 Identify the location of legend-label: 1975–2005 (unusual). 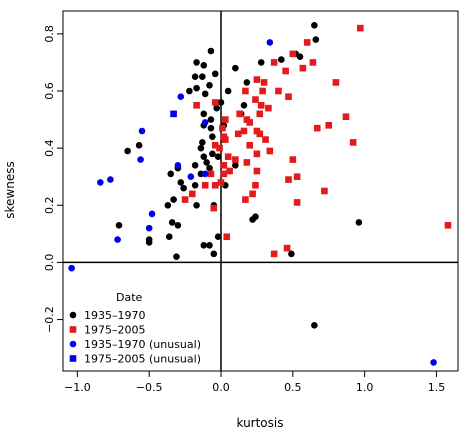
(142, 359).